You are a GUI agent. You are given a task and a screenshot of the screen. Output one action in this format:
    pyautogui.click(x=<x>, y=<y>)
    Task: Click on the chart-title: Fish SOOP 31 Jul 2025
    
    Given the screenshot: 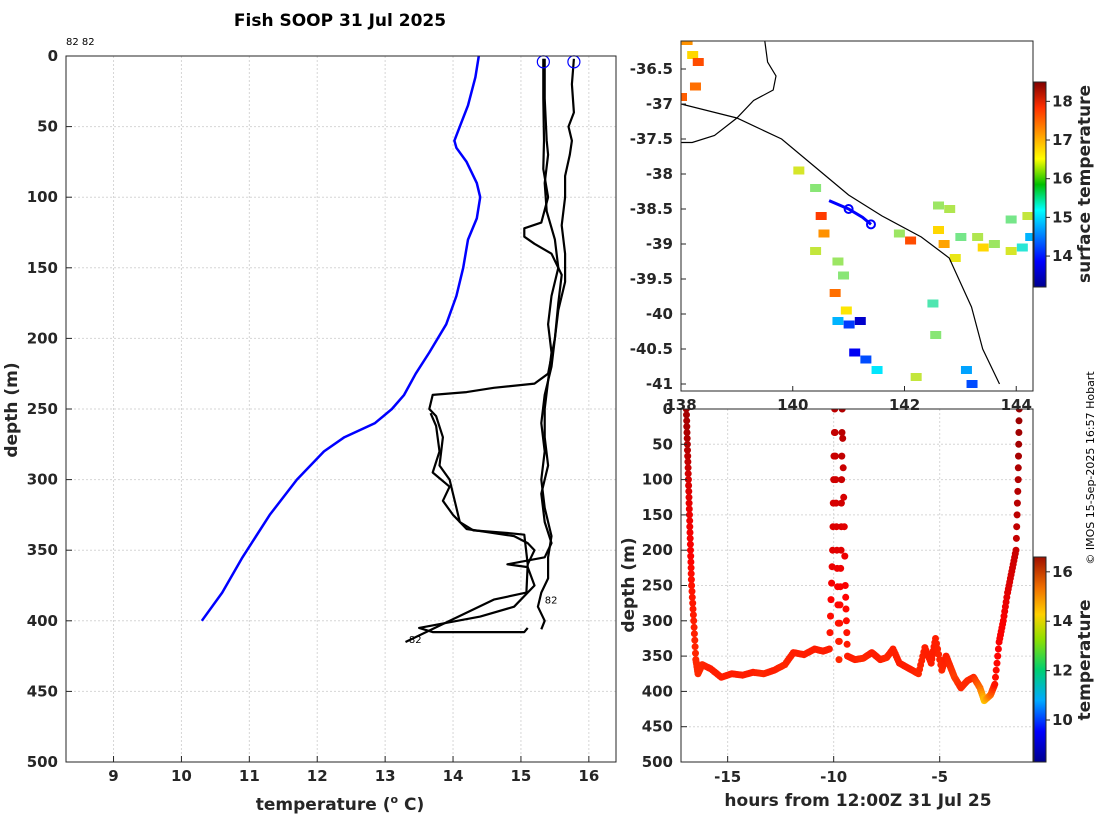 What is the action you would take?
    pyautogui.click(x=340, y=21)
    